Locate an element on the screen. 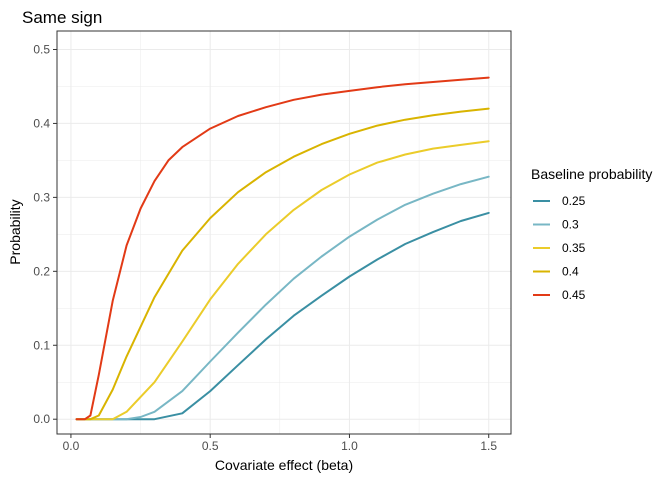 This screenshot has height=480, width=672. legend-title: Baseline probability is located at coordinates (591, 174).